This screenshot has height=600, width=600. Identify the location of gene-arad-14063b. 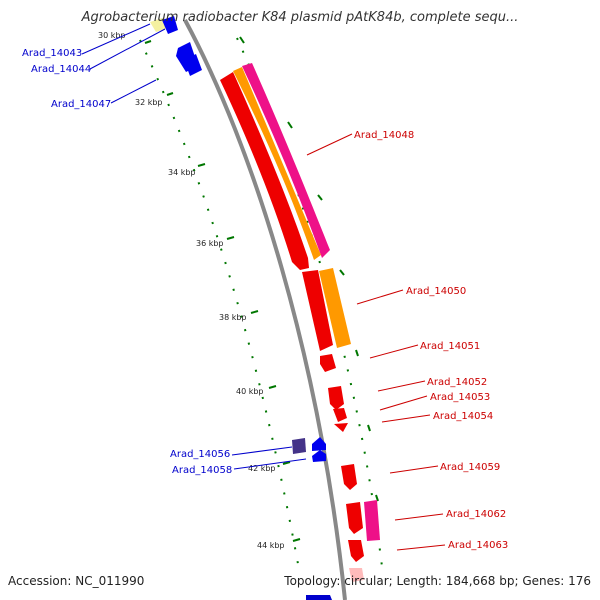
(356, 575).